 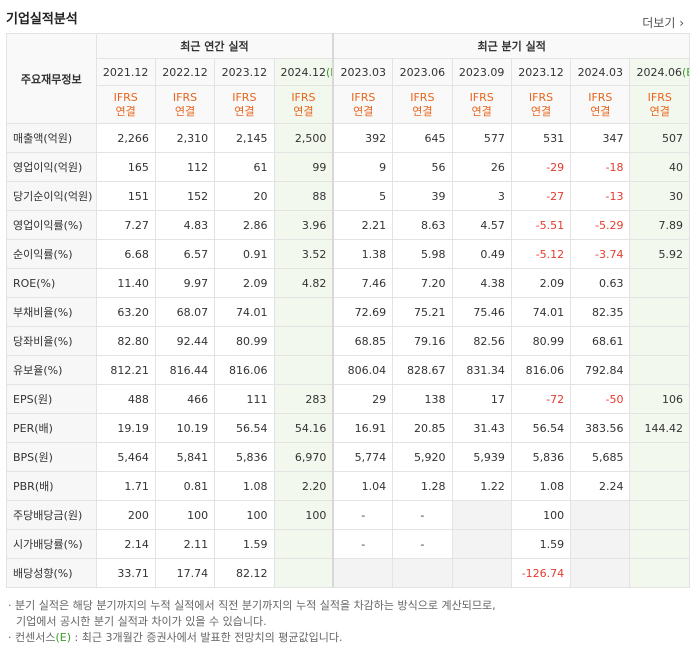 I want to click on value-cell: 1.28, so click(x=422, y=486).